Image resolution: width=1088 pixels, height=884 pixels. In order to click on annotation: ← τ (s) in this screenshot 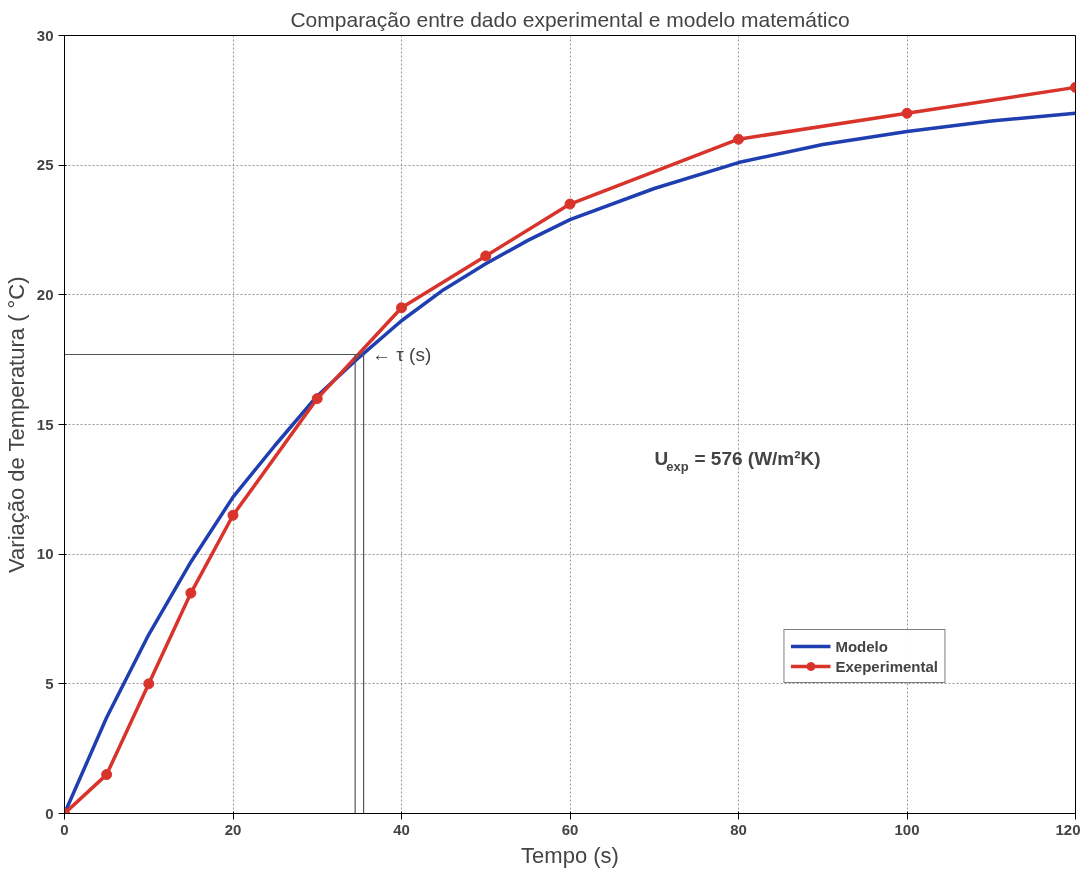, I will do `click(402, 354)`.